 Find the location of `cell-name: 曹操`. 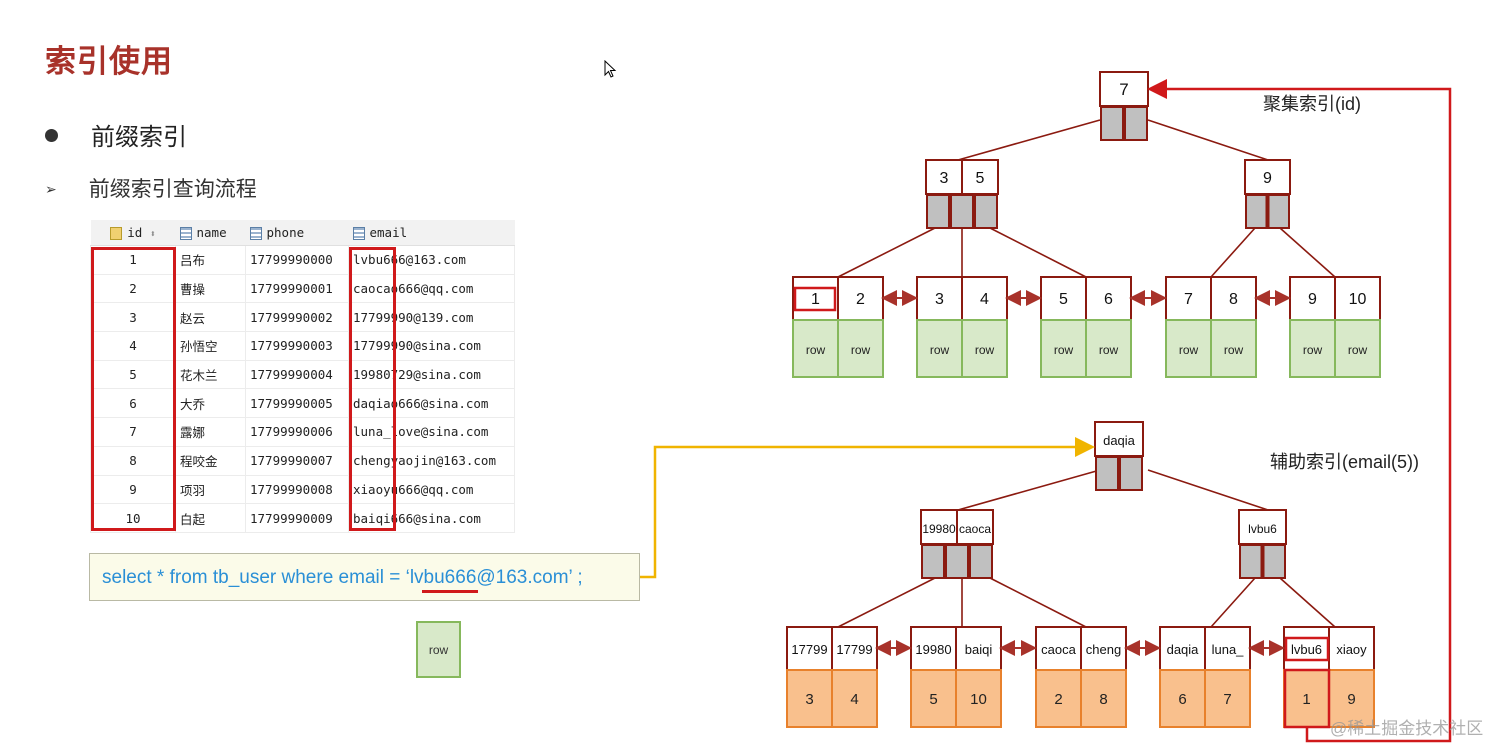

cell-name: 曹操 is located at coordinates (210, 288).